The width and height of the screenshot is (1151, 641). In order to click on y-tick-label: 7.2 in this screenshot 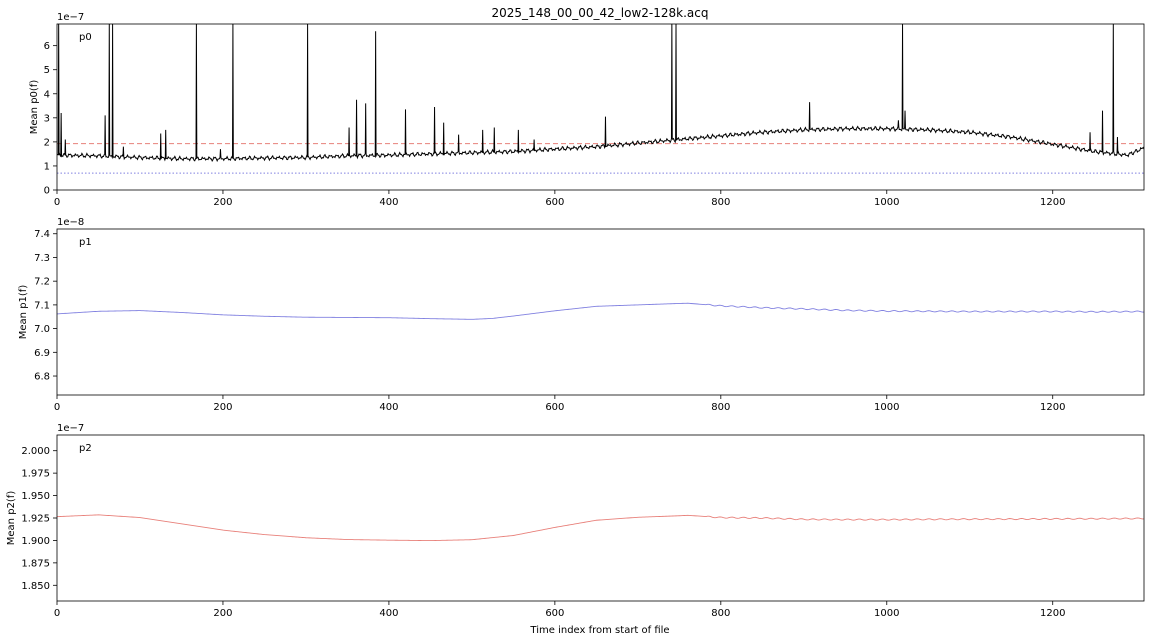, I will do `click(42, 282)`.